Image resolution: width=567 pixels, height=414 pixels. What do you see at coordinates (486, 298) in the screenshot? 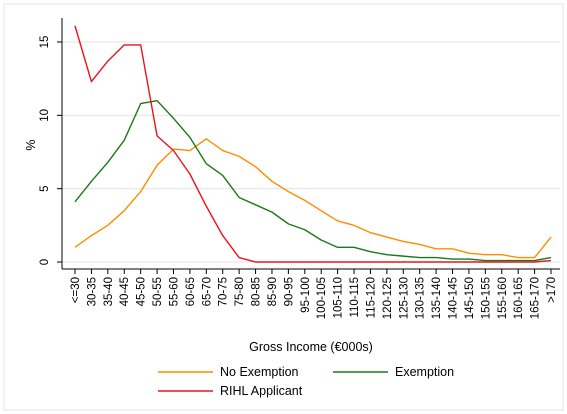
I see `x-tick-label: 150-155` at bounding box center [486, 298].